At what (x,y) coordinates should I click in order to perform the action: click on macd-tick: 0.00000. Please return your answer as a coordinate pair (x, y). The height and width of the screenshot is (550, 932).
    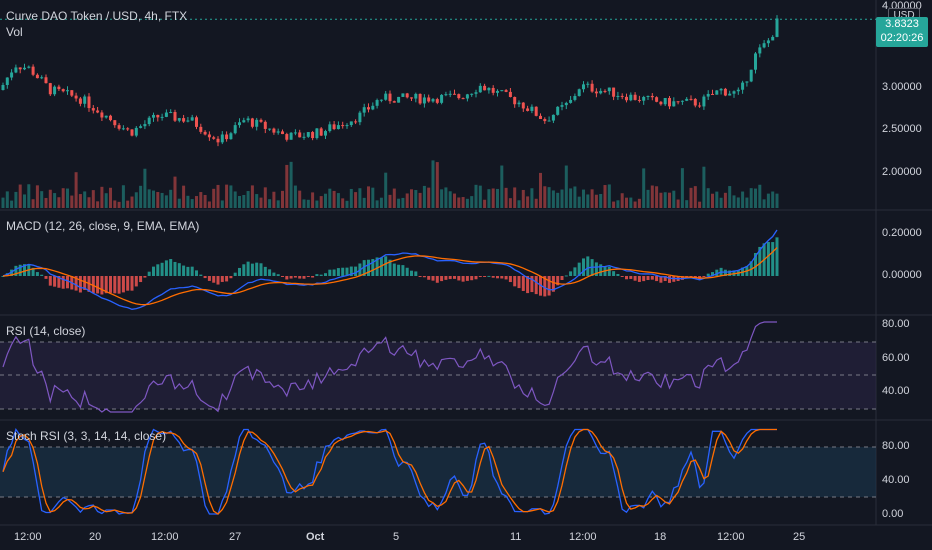
    Looking at the image, I should click on (902, 275).